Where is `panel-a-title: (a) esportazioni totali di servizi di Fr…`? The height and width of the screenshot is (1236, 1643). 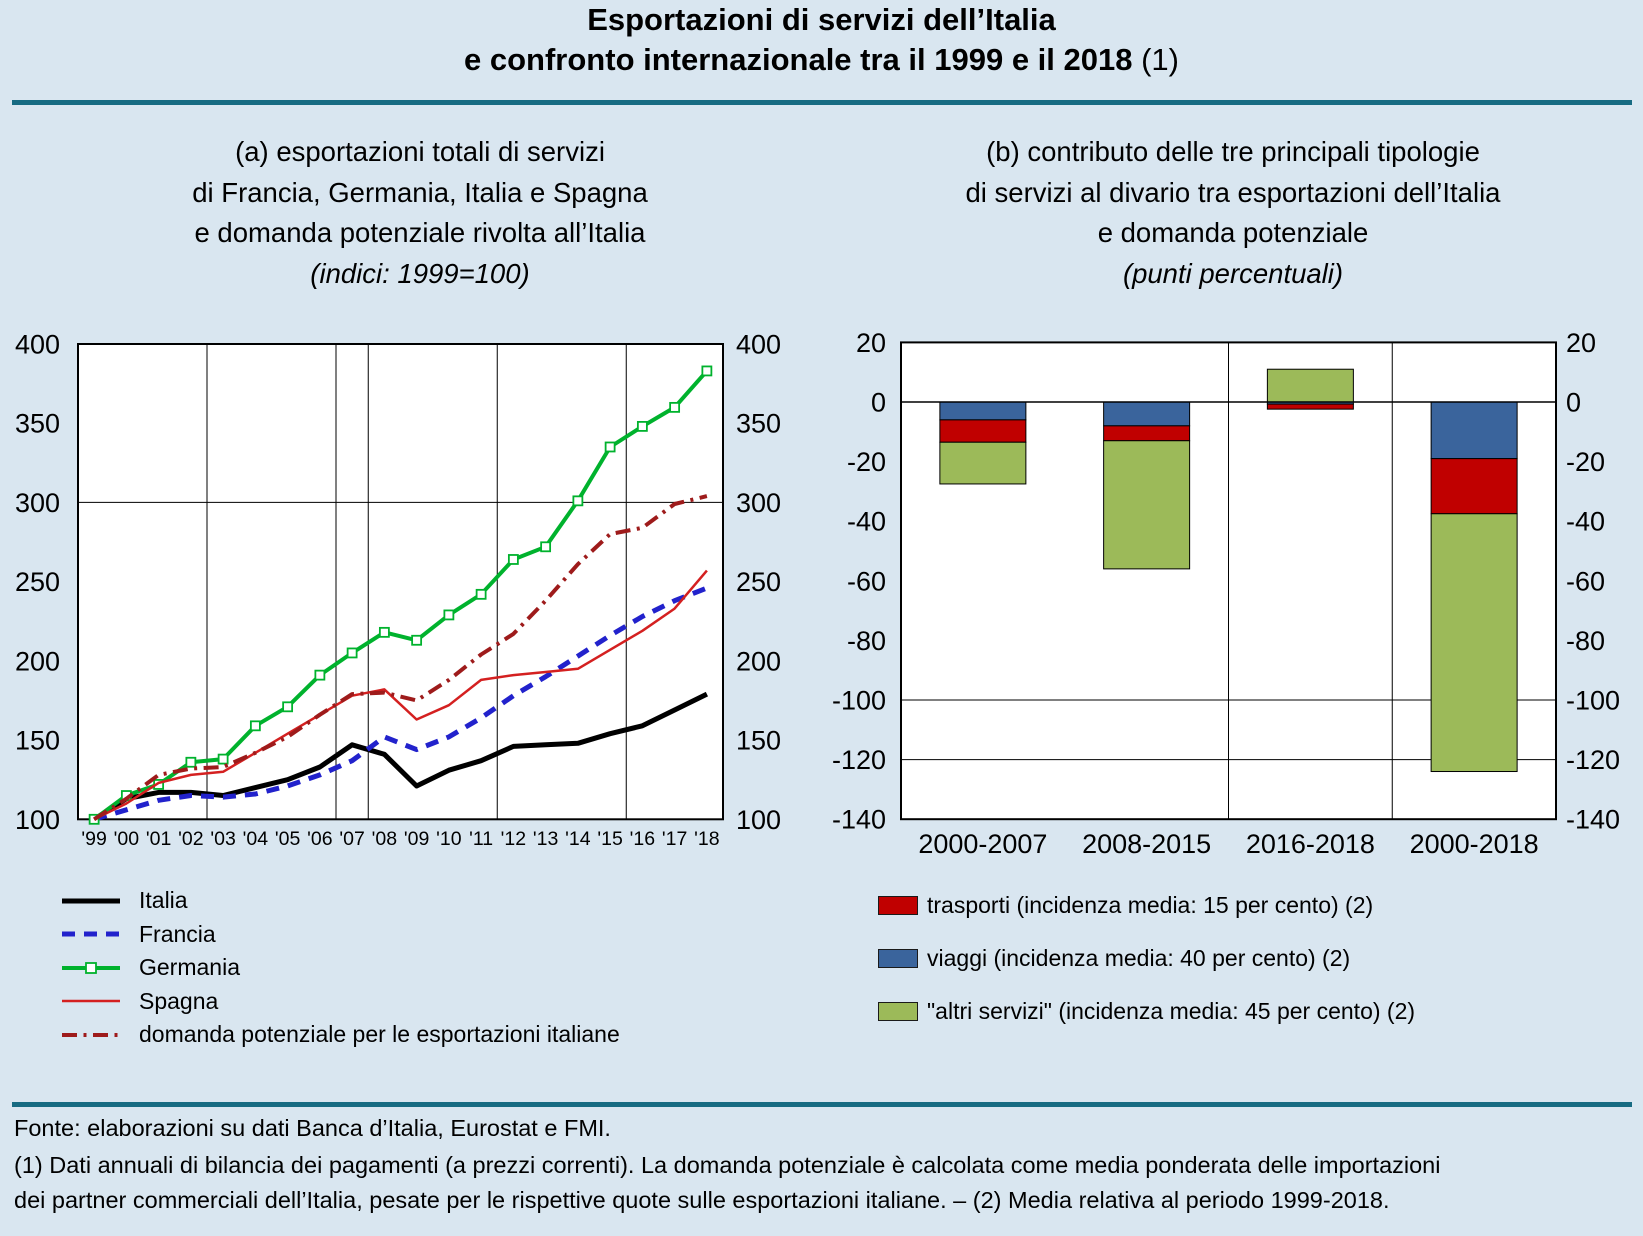 panel-a-title: (a) esportazioni totali di servizi di Fr… is located at coordinates (420, 213).